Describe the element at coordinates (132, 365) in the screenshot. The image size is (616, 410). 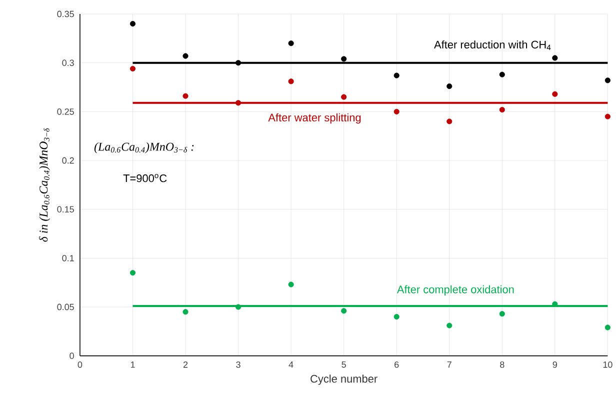
I see `x-tick-label: 1` at that location.